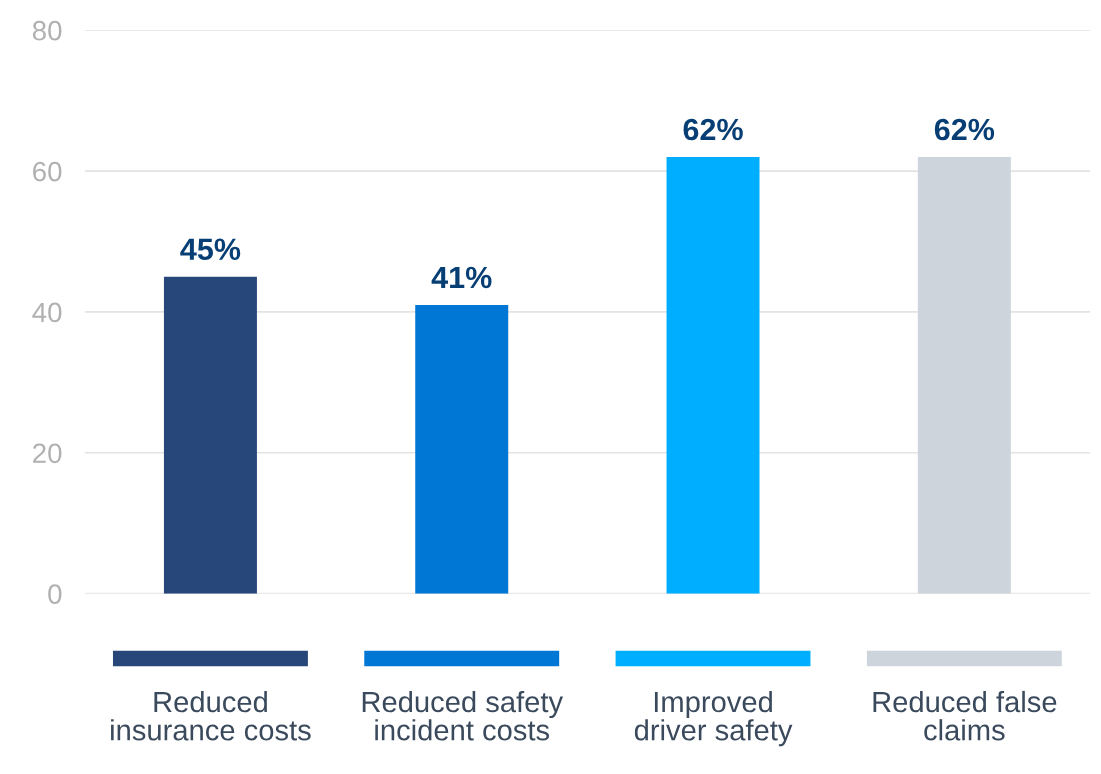  Describe the element at coordinates (211, 715) in the screenshot. I see `x-tick-label: Reduced insurance costs` at that location.